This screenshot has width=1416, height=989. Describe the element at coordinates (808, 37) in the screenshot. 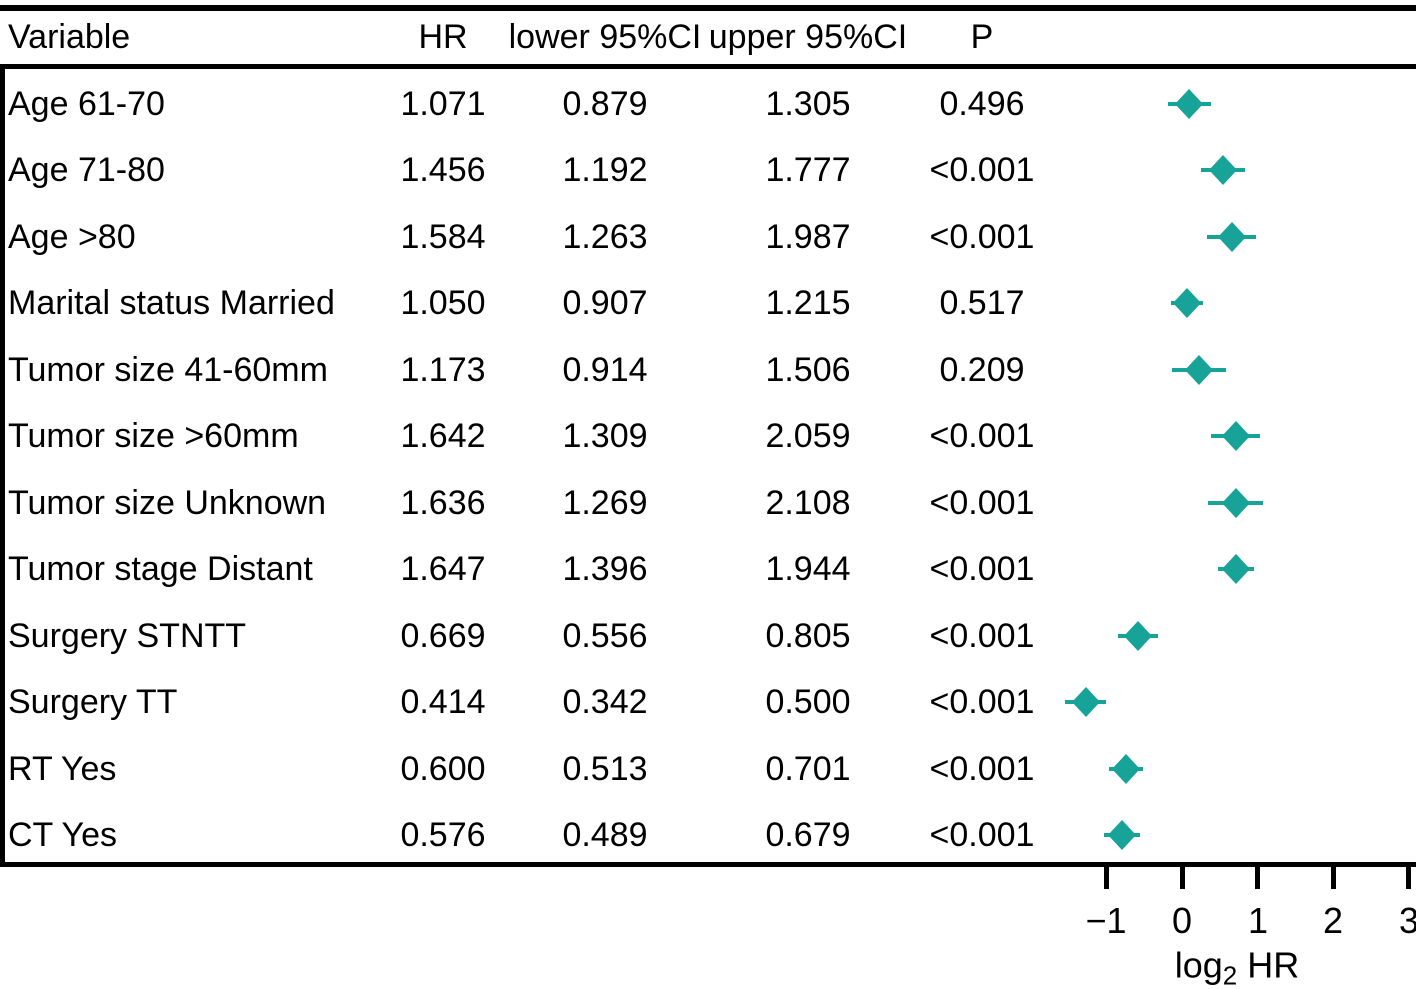

I see `column-header-upper-ci: upper 95%CI` at that location.